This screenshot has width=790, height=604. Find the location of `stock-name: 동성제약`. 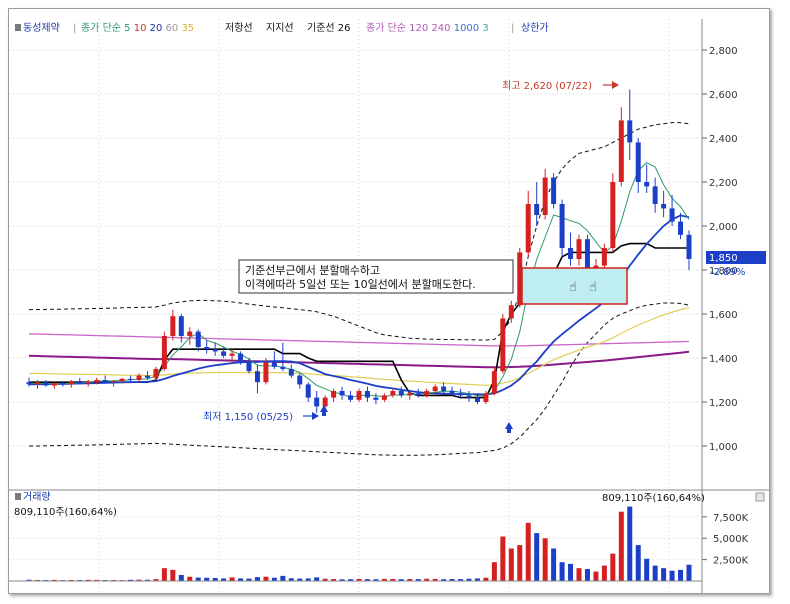

stock-name: 동성제약 is located at coordinates (41, 28).